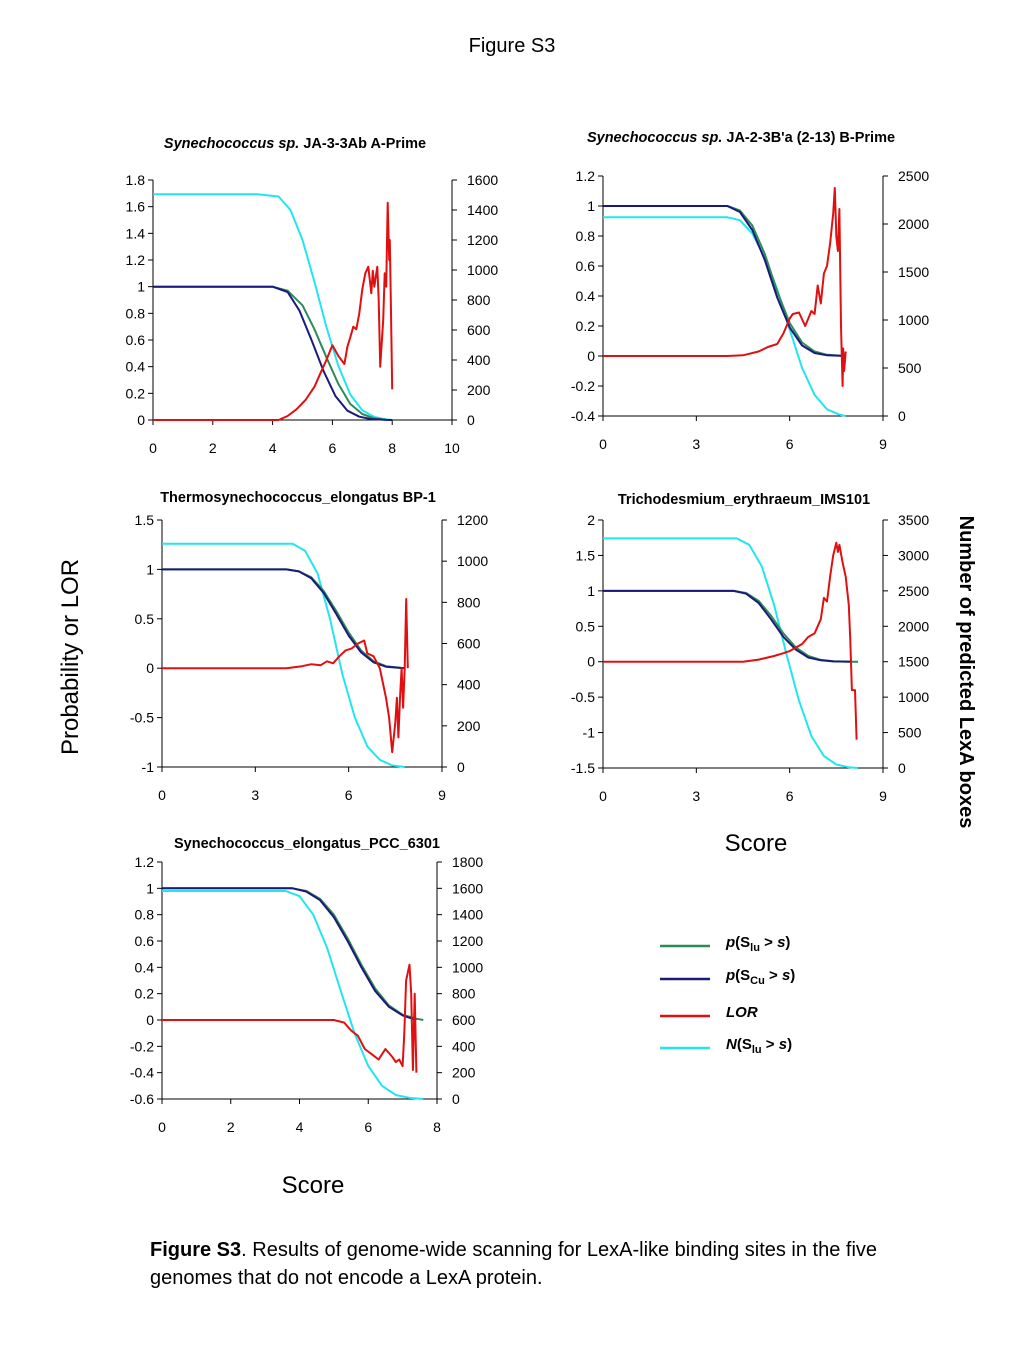  I want to click on y2-tick-label: 1800, so click(467, 862).